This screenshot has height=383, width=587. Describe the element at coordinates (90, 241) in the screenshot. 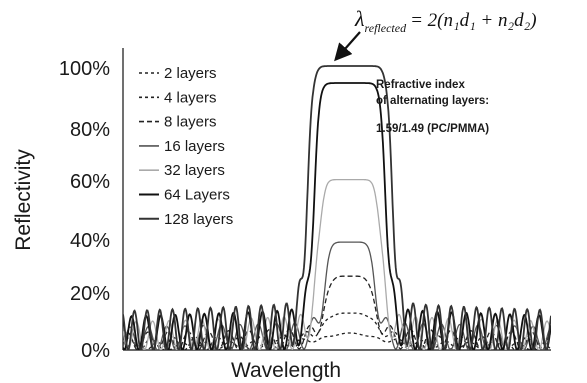

I see `y-tick-label: 40%` at that location.